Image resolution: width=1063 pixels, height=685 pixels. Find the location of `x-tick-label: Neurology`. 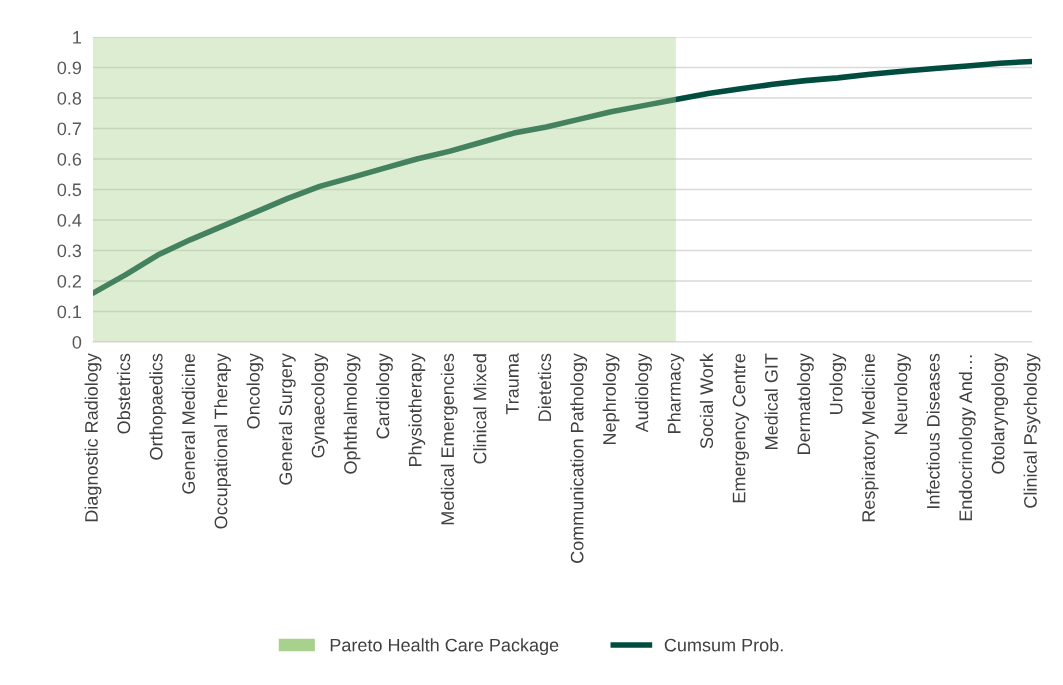

x-tick-label: Neurology is located at coordinates (902, 393).